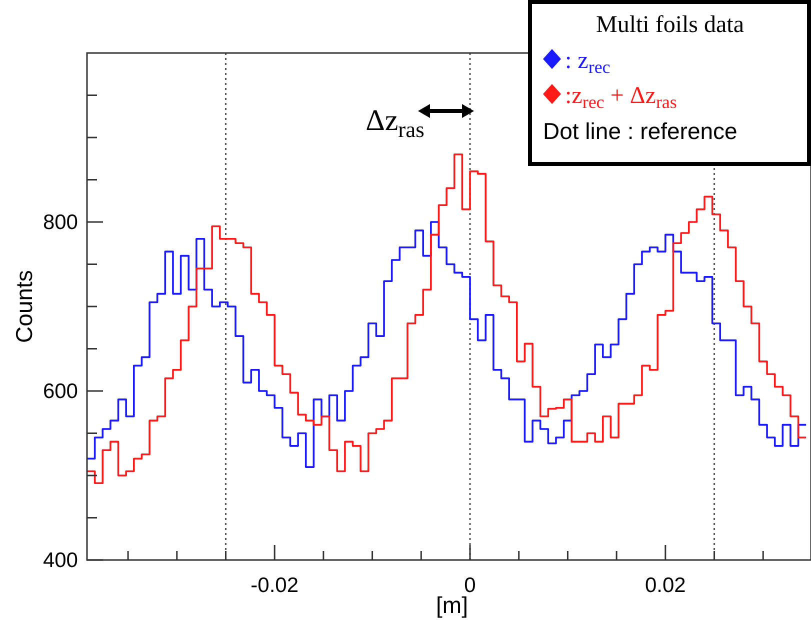 The height and width of the screenshot is (626, 811). I want to click on legend-label: :z$_{rec}$ + Δz$_{ras}$, so click(621, 97).